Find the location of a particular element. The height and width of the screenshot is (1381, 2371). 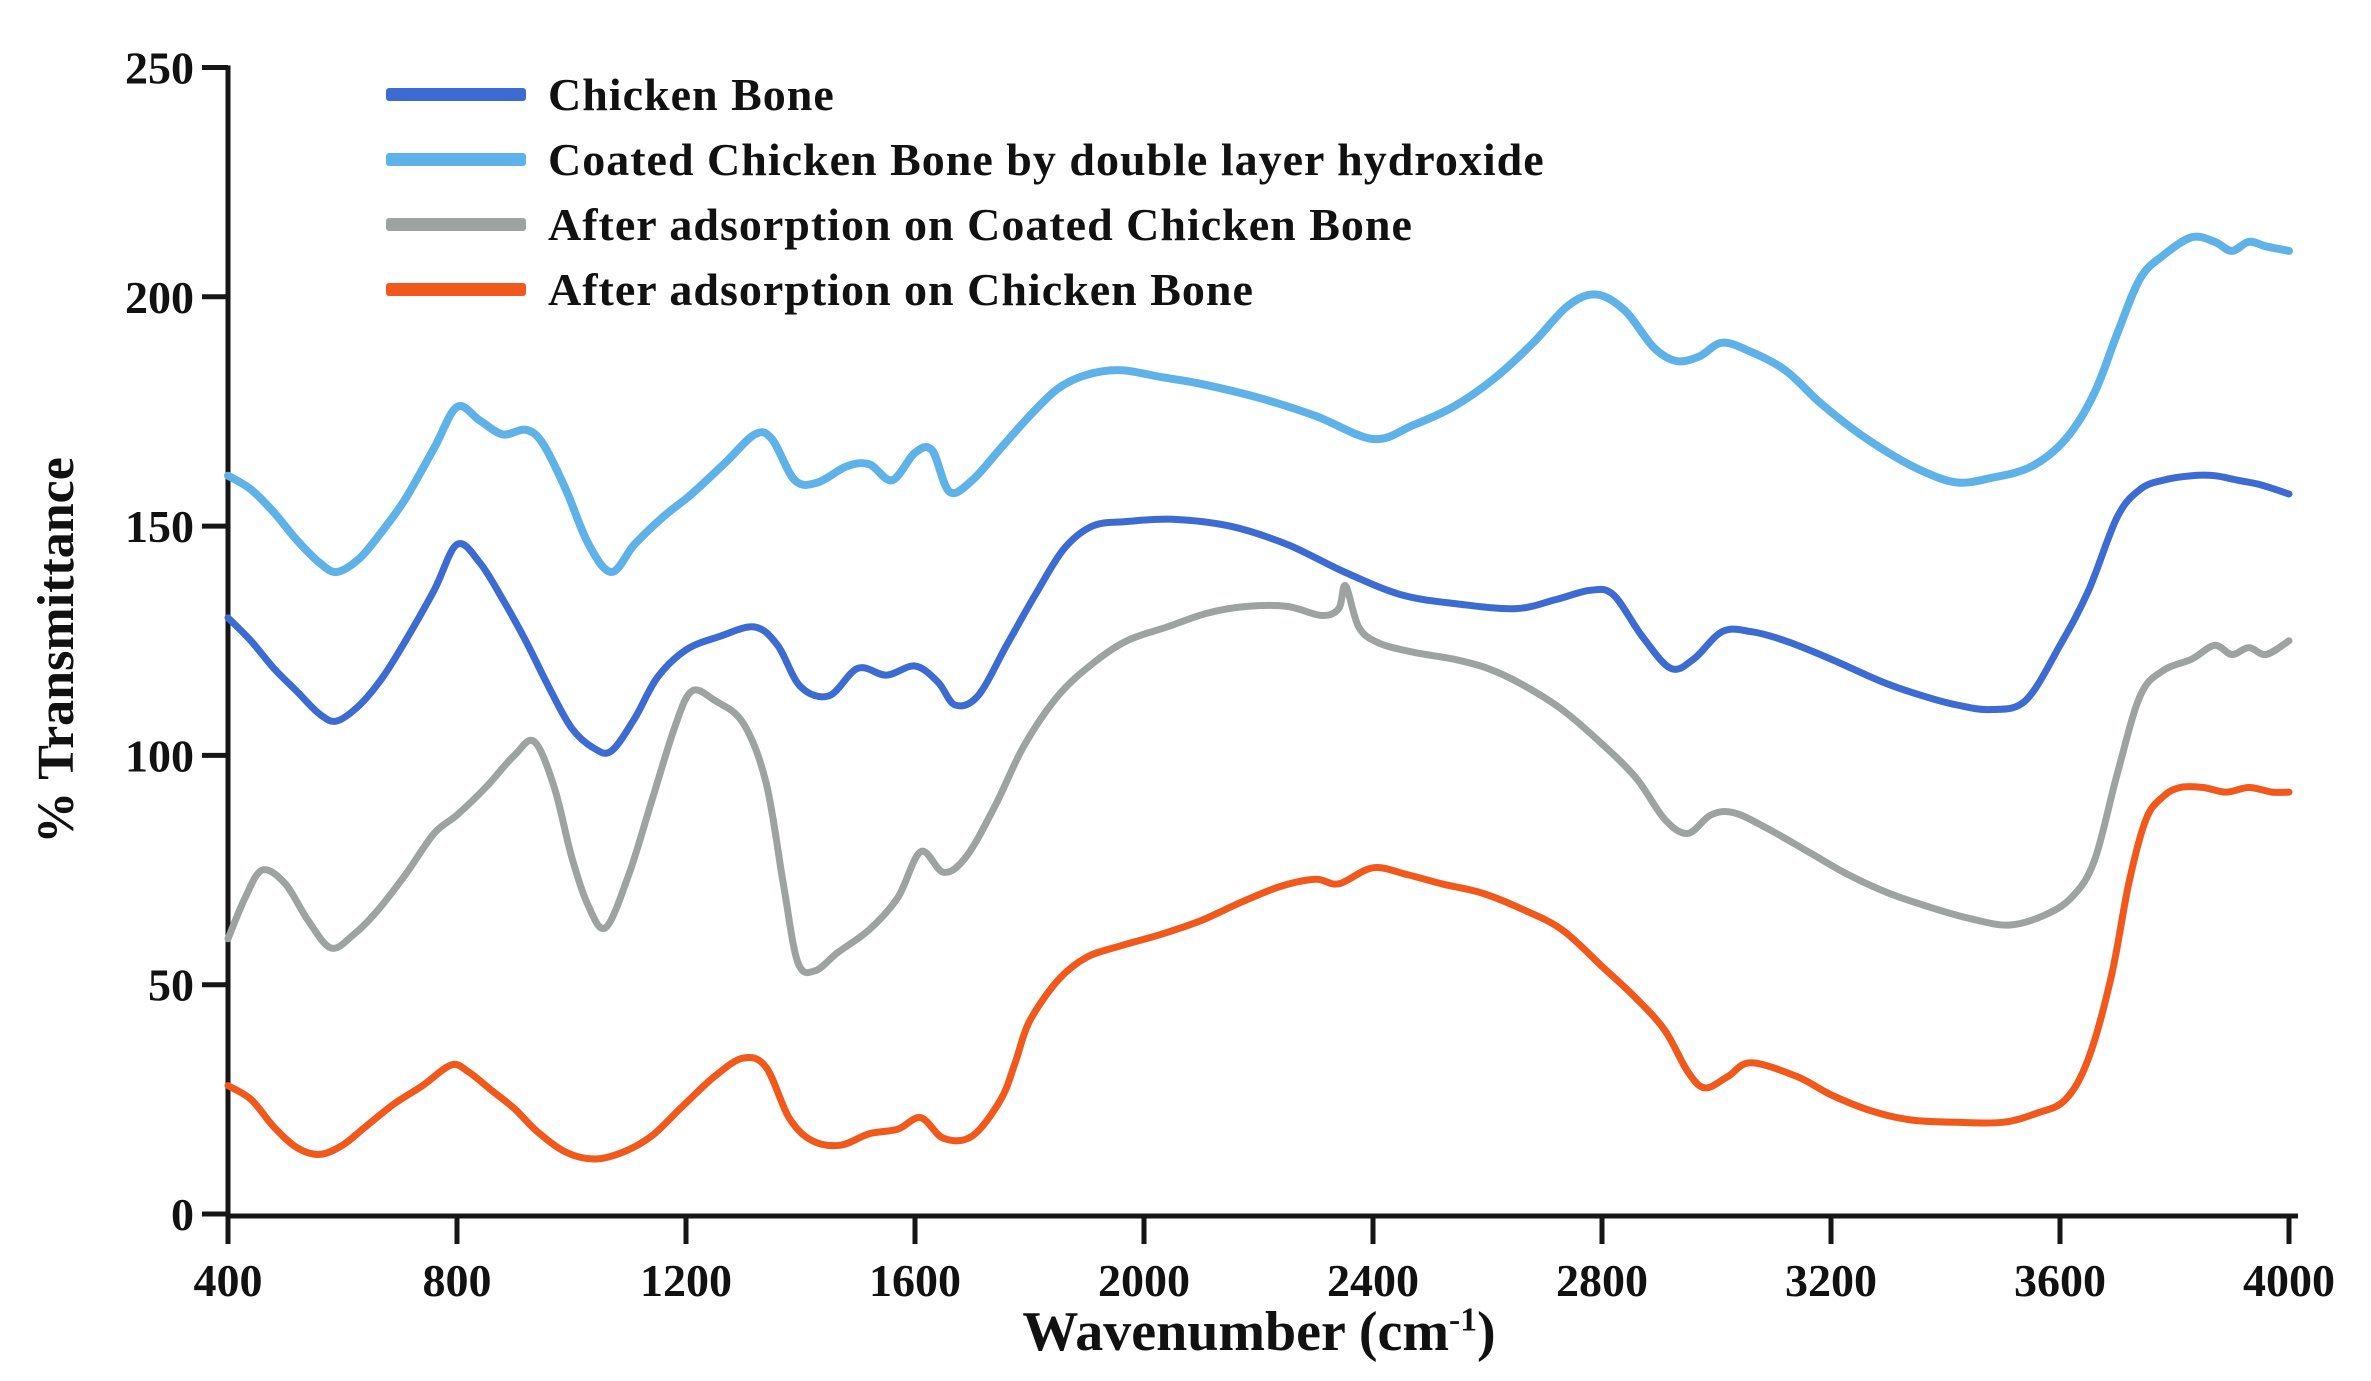

y-tick-label: 150 is located at coordinates (159, 526).